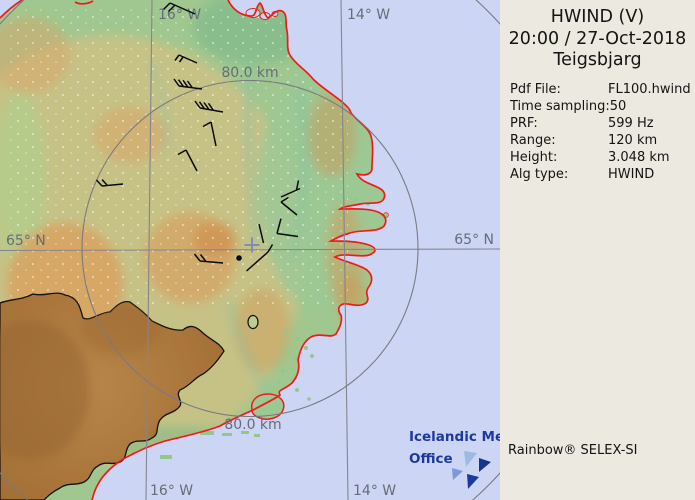 The width and height of the screenshot is (695, 500). What do you see at coordinates (602, 89) in the screenshot?
I see `field-row: Pdf File: FL100.hwind` at bounding box center [602, 89].